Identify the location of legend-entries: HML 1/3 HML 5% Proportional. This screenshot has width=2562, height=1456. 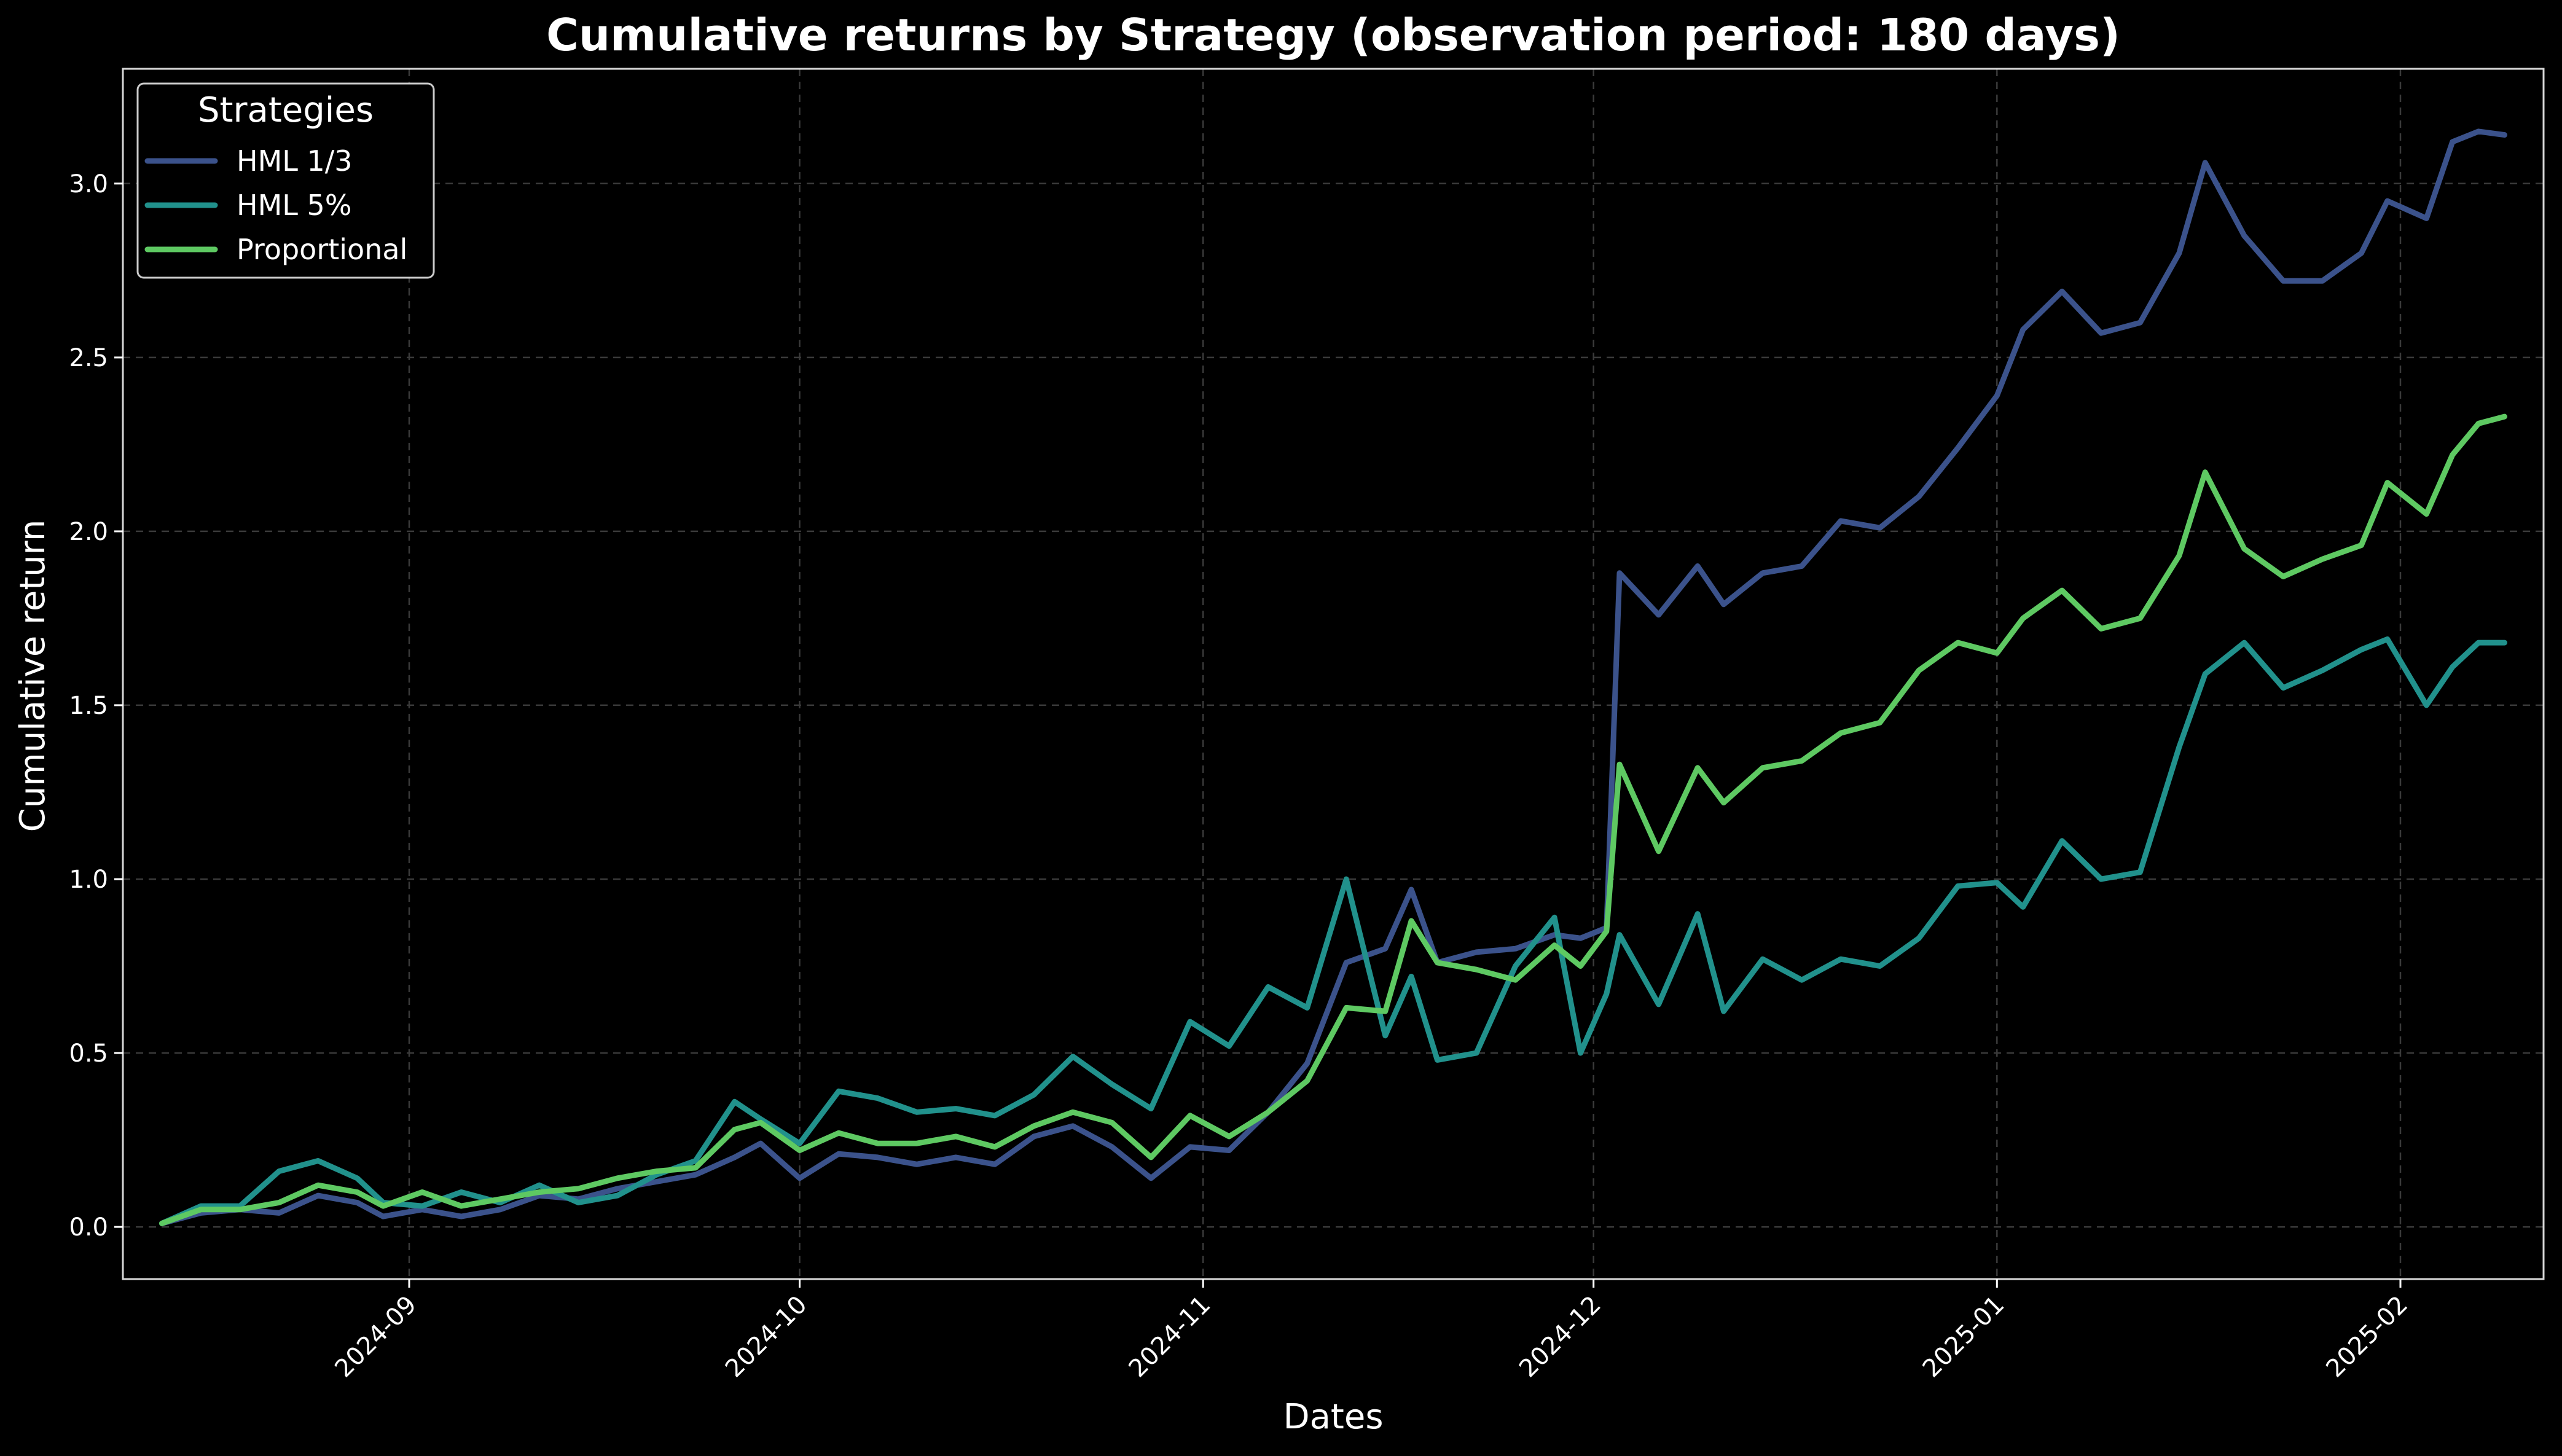
(275, 205).